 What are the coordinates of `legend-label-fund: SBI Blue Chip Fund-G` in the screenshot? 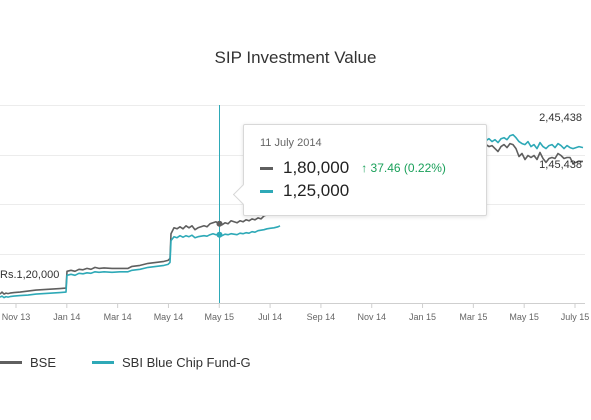 It's located at (186, 362).